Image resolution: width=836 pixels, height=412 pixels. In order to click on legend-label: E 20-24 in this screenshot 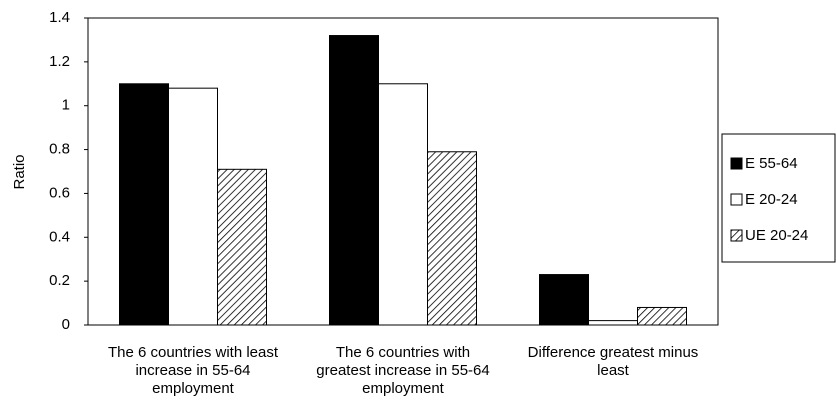, I will do `click(771, 199)`.